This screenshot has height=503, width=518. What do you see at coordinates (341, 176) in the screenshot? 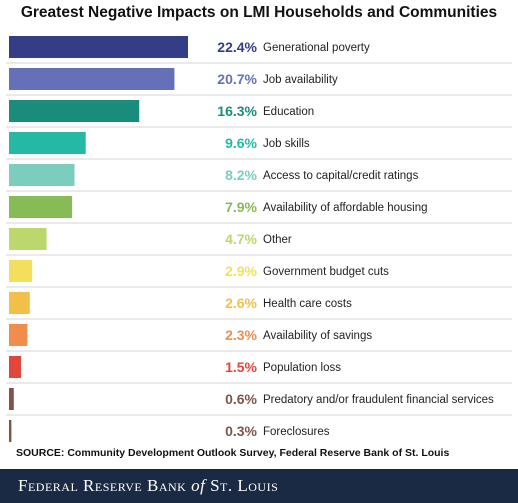
I see `category-label-4: Access to capital/credit ratings` at bounding box center [341, 176].